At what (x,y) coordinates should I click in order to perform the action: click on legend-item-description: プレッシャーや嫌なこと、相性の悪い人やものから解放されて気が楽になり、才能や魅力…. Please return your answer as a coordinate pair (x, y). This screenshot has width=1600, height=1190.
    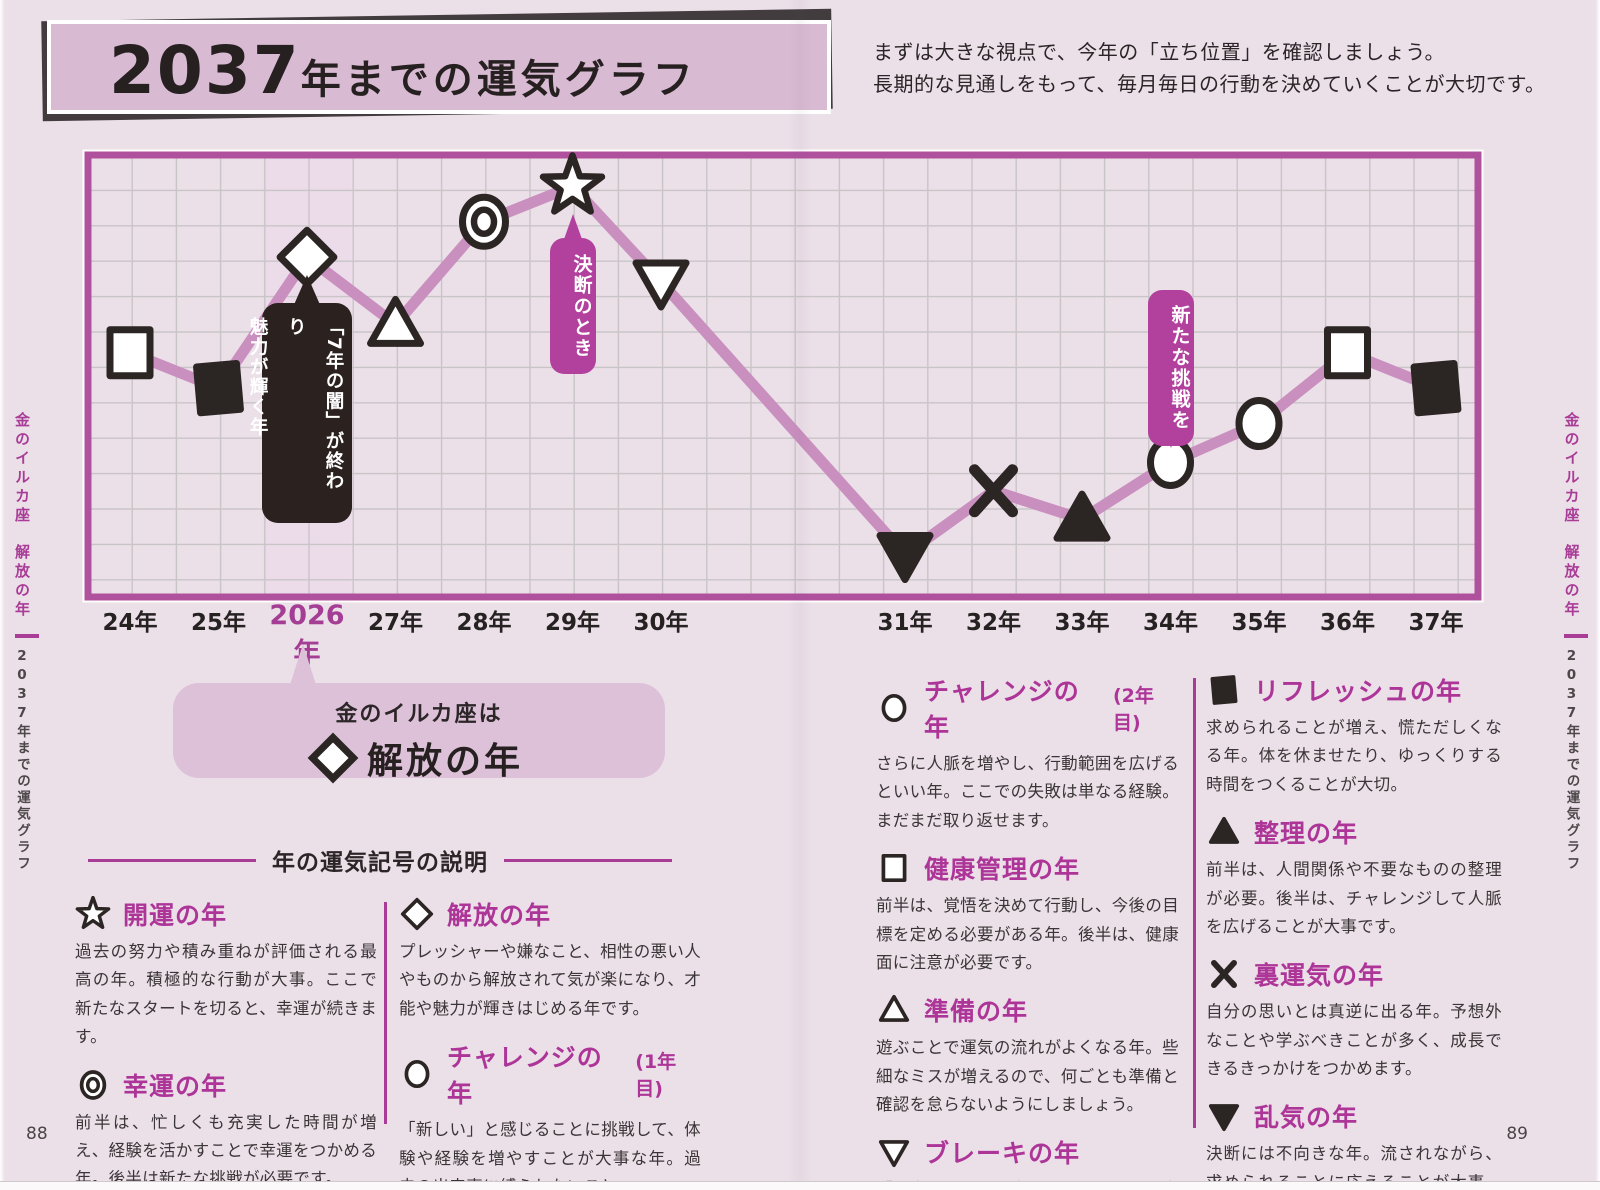
    Looking at the image, I should click on (550, 980).